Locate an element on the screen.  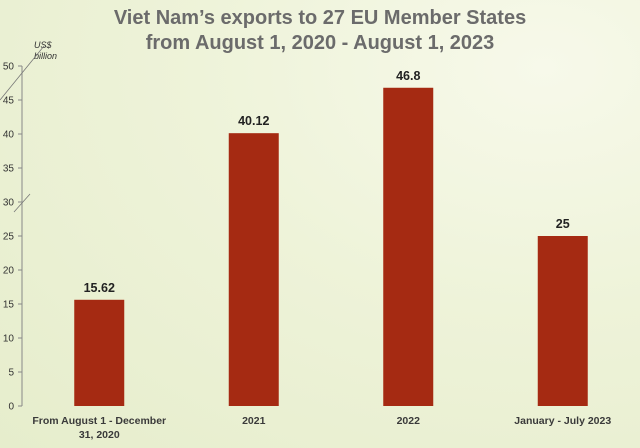
chart-title-line-2: from August 1, 2020 - August 1, 2023 is located at coordinates (320, 43).